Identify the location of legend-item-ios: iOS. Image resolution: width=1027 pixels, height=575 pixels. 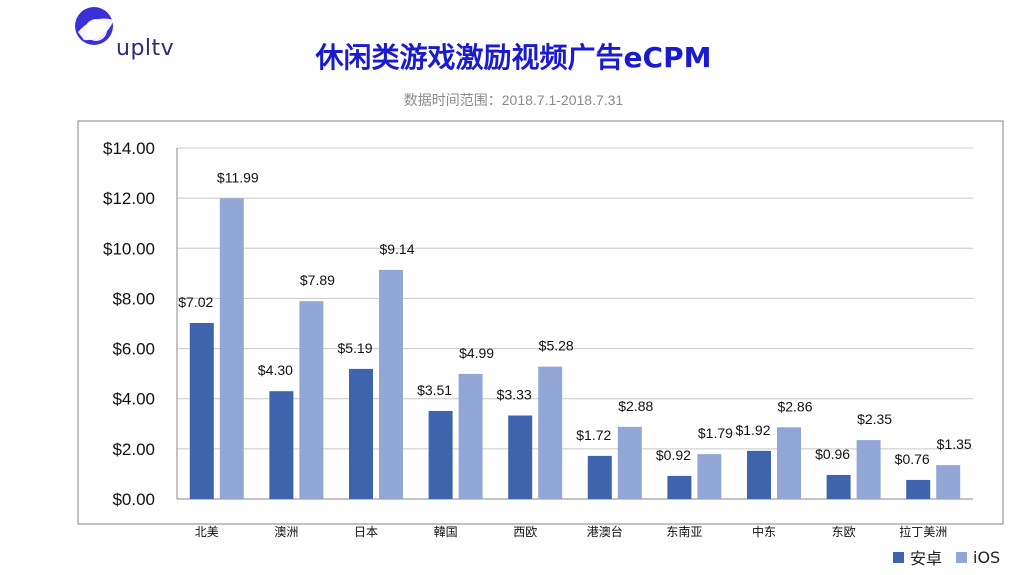
(978, 557).